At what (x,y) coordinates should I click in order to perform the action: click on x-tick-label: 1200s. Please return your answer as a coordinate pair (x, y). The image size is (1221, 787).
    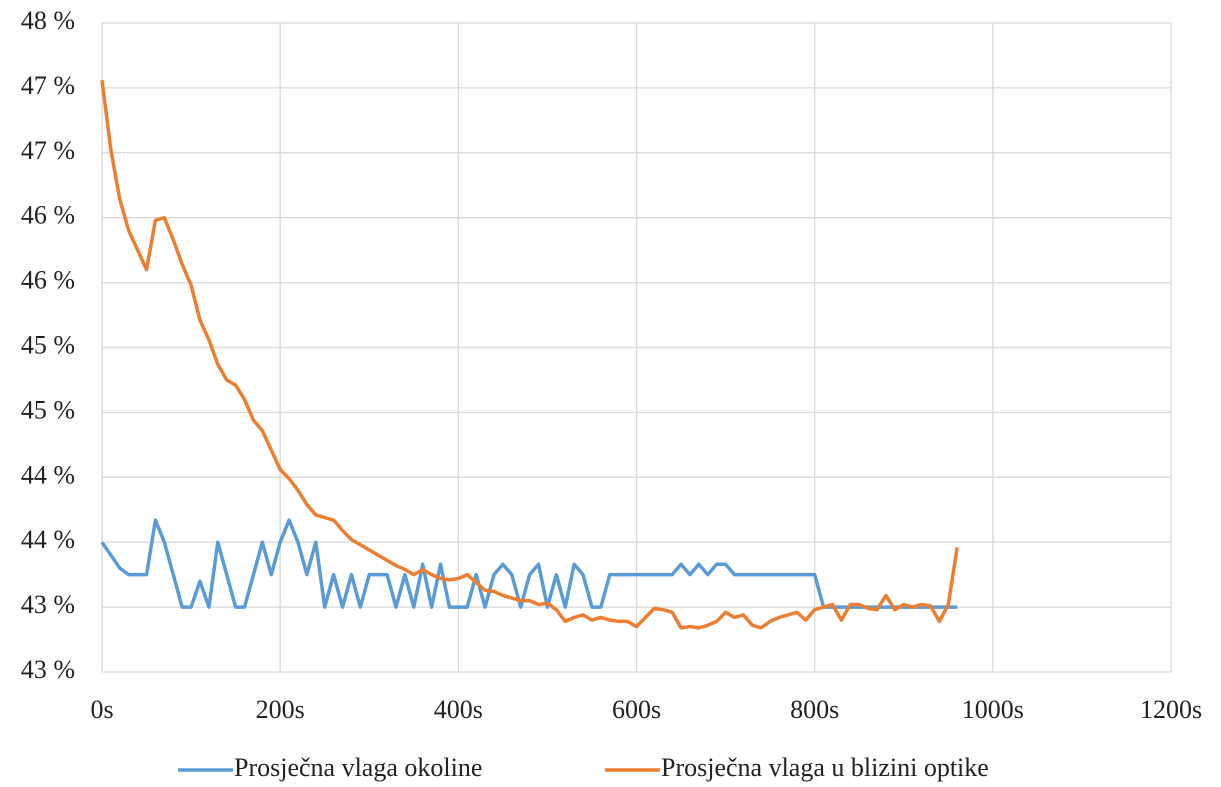
    Looking at the image, I should click on (1171, 709).